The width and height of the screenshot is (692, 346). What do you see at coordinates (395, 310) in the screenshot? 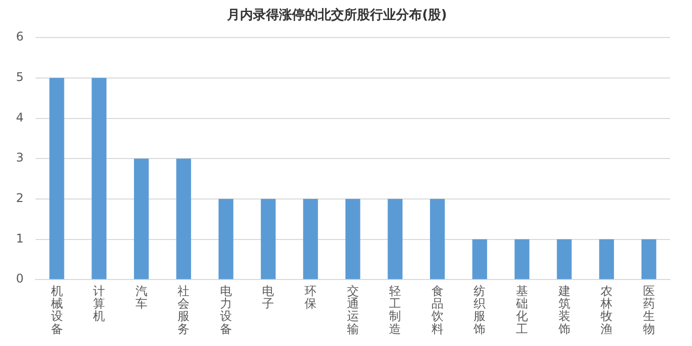
I see `x-tick-label: 轻工制造` at bounding box center [395, 310].